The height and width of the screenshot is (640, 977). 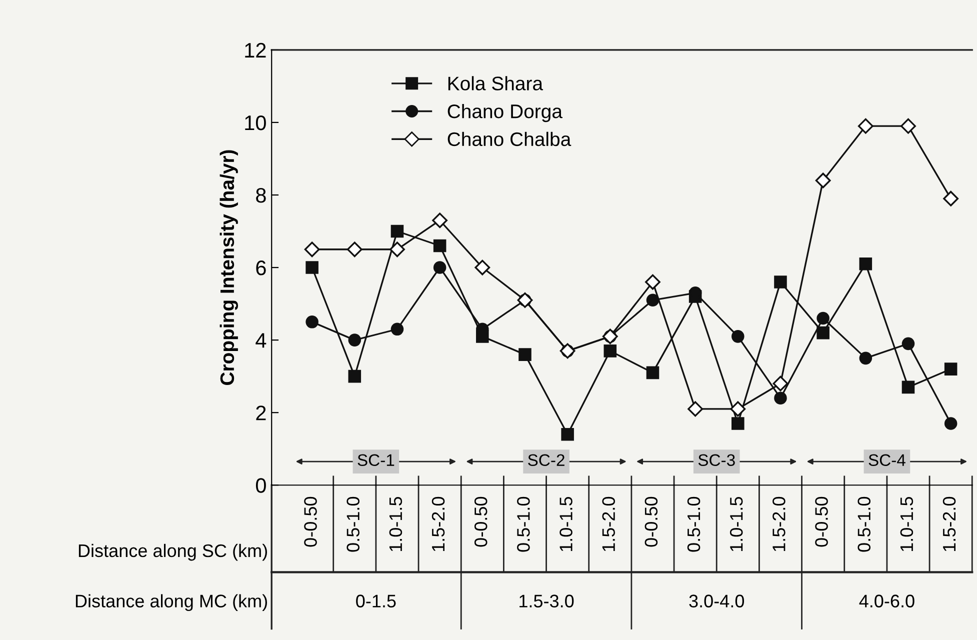 What do you see at coordinates (505, 113) in the screenshot?
I see `legend-label: Chano Dorga` at bounding box center [505, 113].